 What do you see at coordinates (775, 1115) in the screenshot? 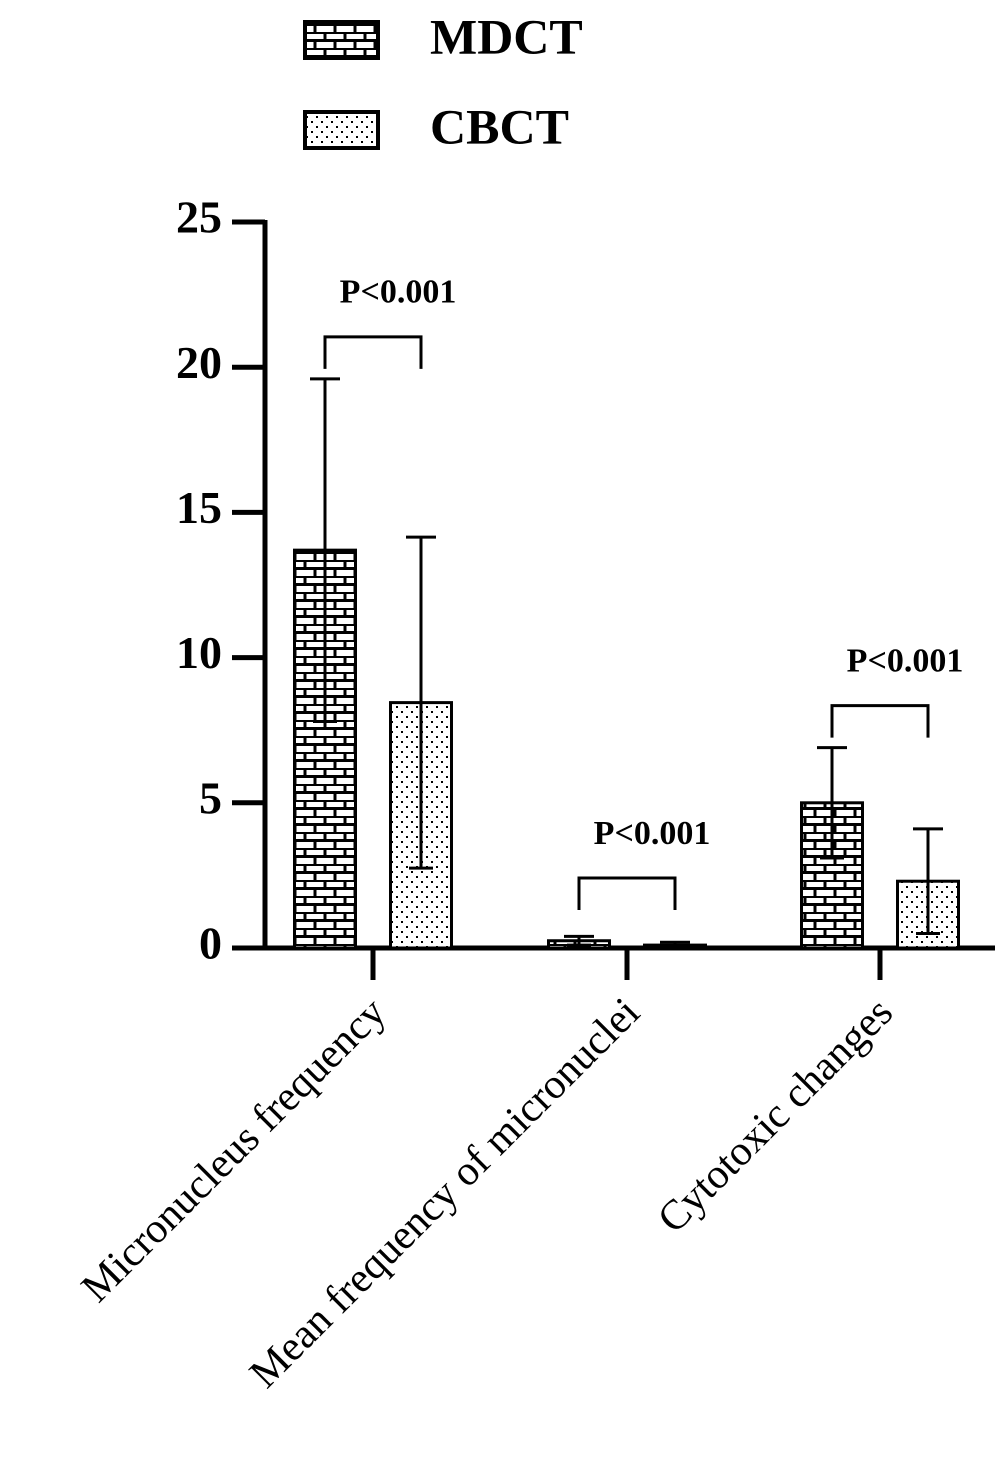
I see `x-tick-label: Cytotoxic changes` at bounding box center [775, 1115].